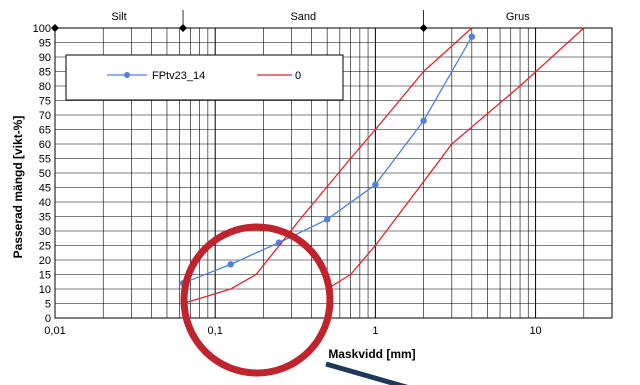 This screenshot has height=385, width=640. I want to click on legend-label-series-2: 0, so click(298, 76).